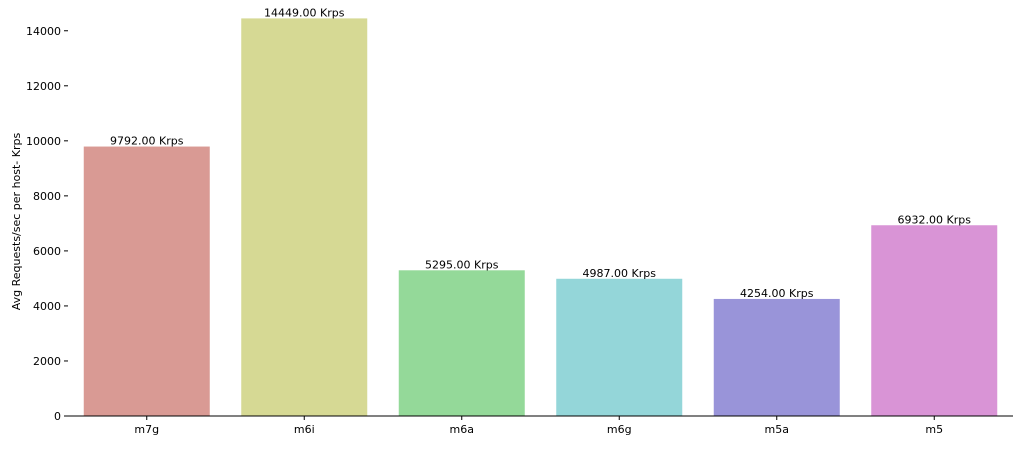 This screenshot has height=461, width=1024. What do you see at coordinates (43, 31) in the screenshot?
I see `y-tick-label-14000: 14000` at bounding box center [43, 31].